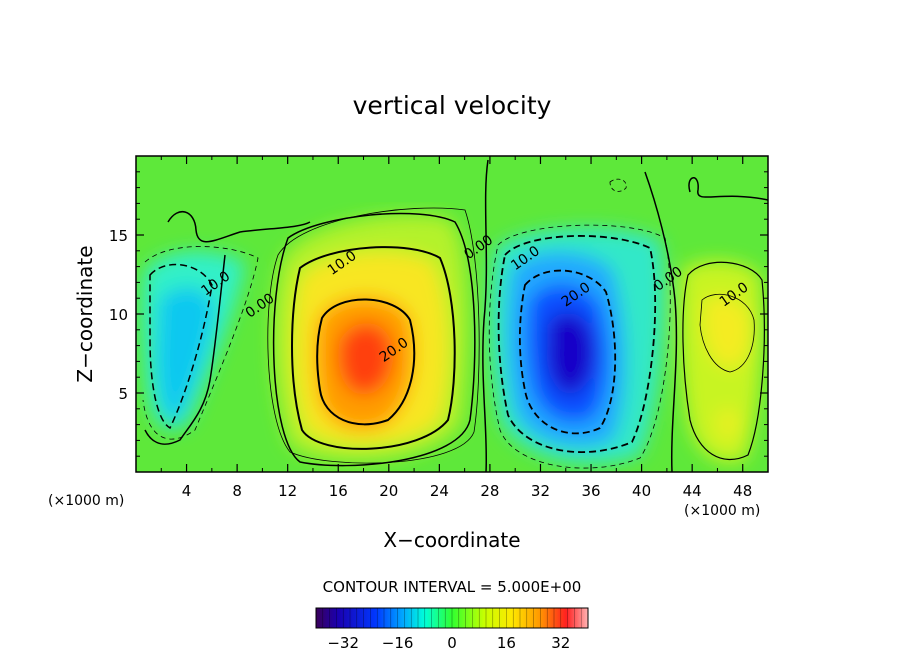  What do you see at coordinates (452, 587) in the screenshot?
I see `contour-interval-text: CONTOUR INTERVAL = 5.000E+00` at bounding box center [452, 587].